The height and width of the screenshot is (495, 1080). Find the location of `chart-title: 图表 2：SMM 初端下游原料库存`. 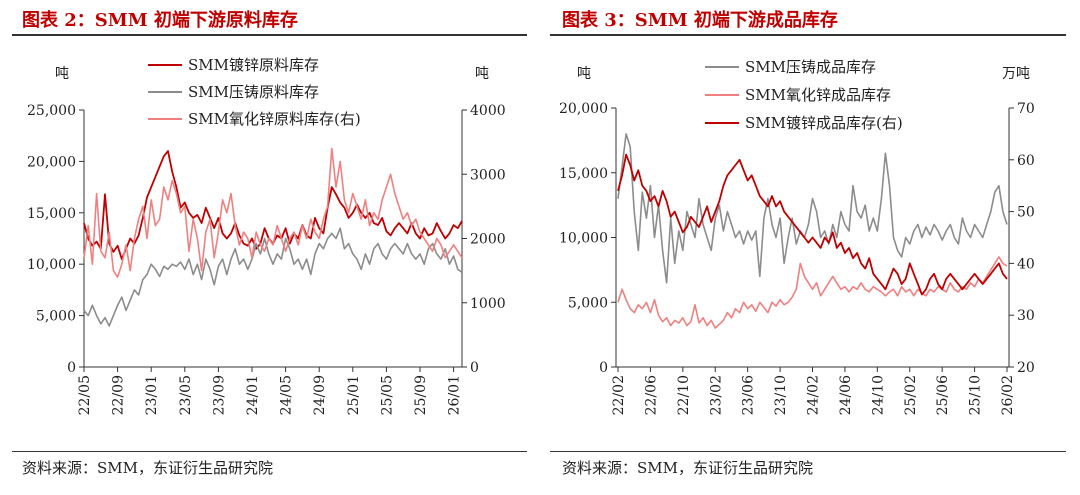

chart-title: 图表 2：SMM 初端下游原料库存 is located at coordinates (160, 20).